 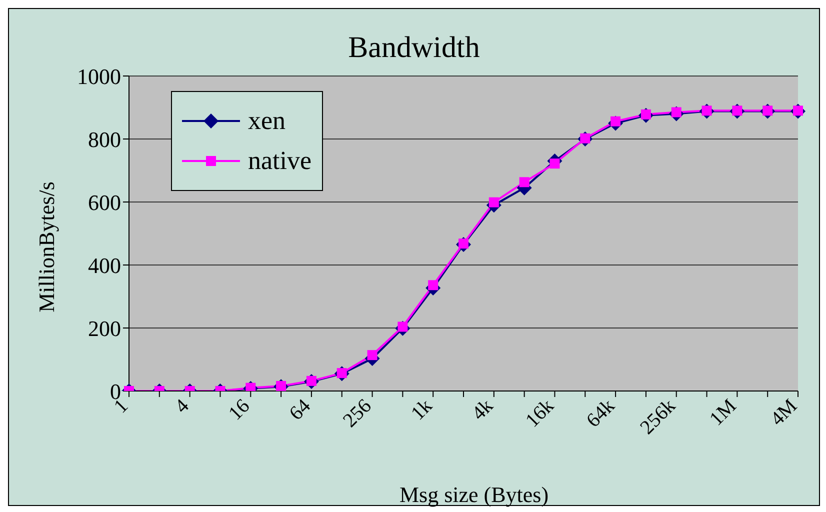 I want to click on x-tick-label: 64k, so click(x=601, y=413).